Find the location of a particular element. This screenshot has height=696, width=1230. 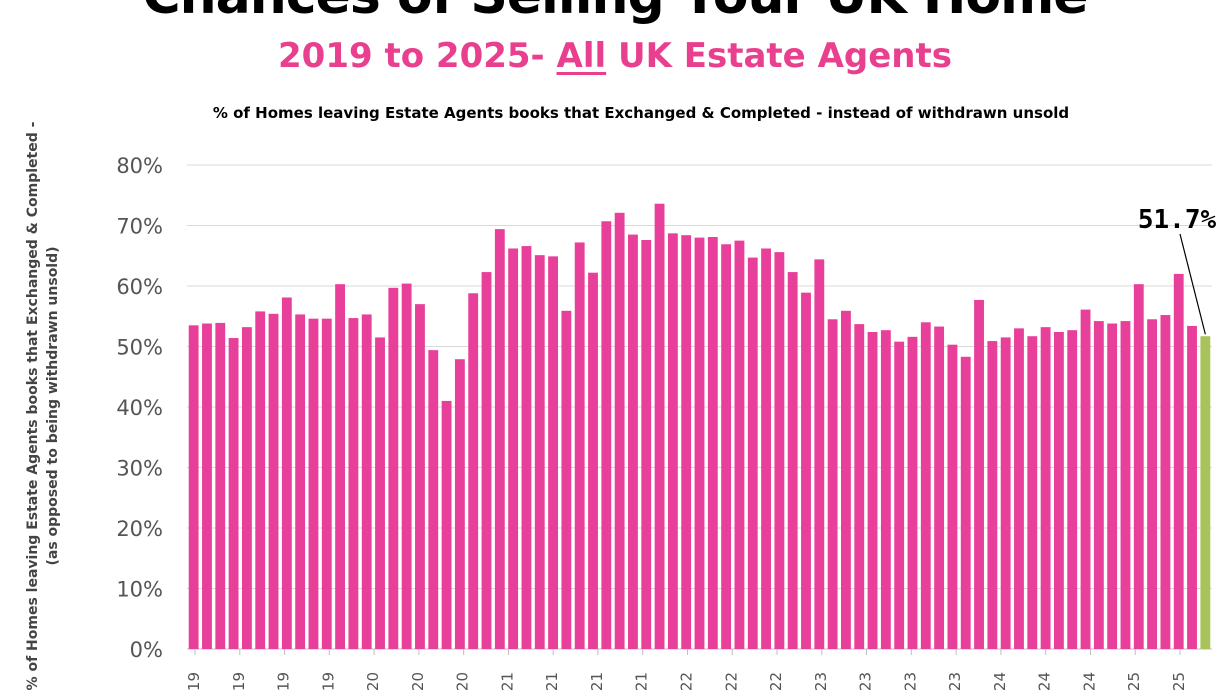

chart-title: Chances of Selling Your UK Home is located at coordinates (615, 13).